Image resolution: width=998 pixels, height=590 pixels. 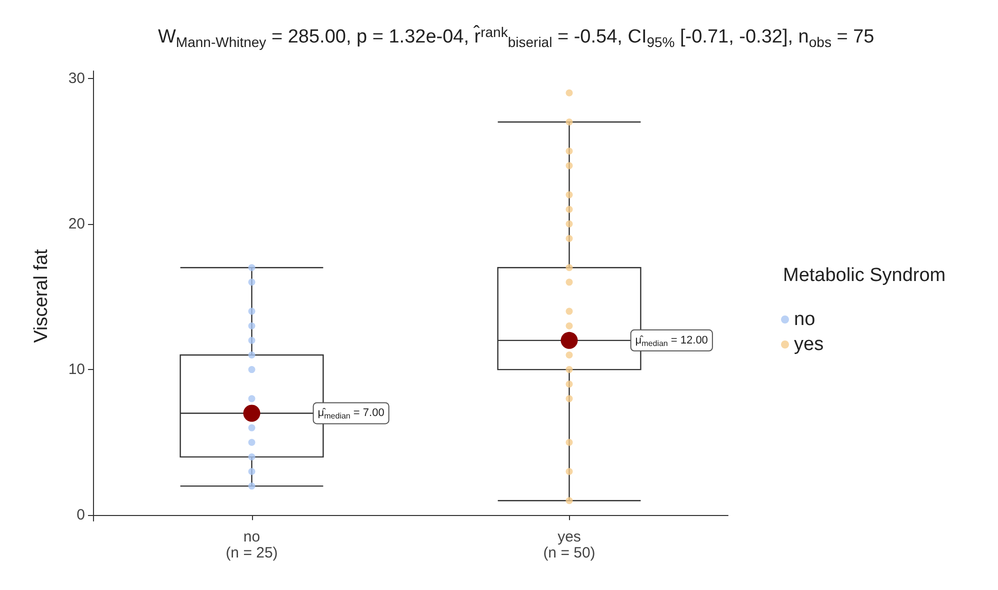 What do you see at coordinates (41, 295) in the screenshot?
I see `y-axis-title: Visceral fat` at bounding box center [41, 295].